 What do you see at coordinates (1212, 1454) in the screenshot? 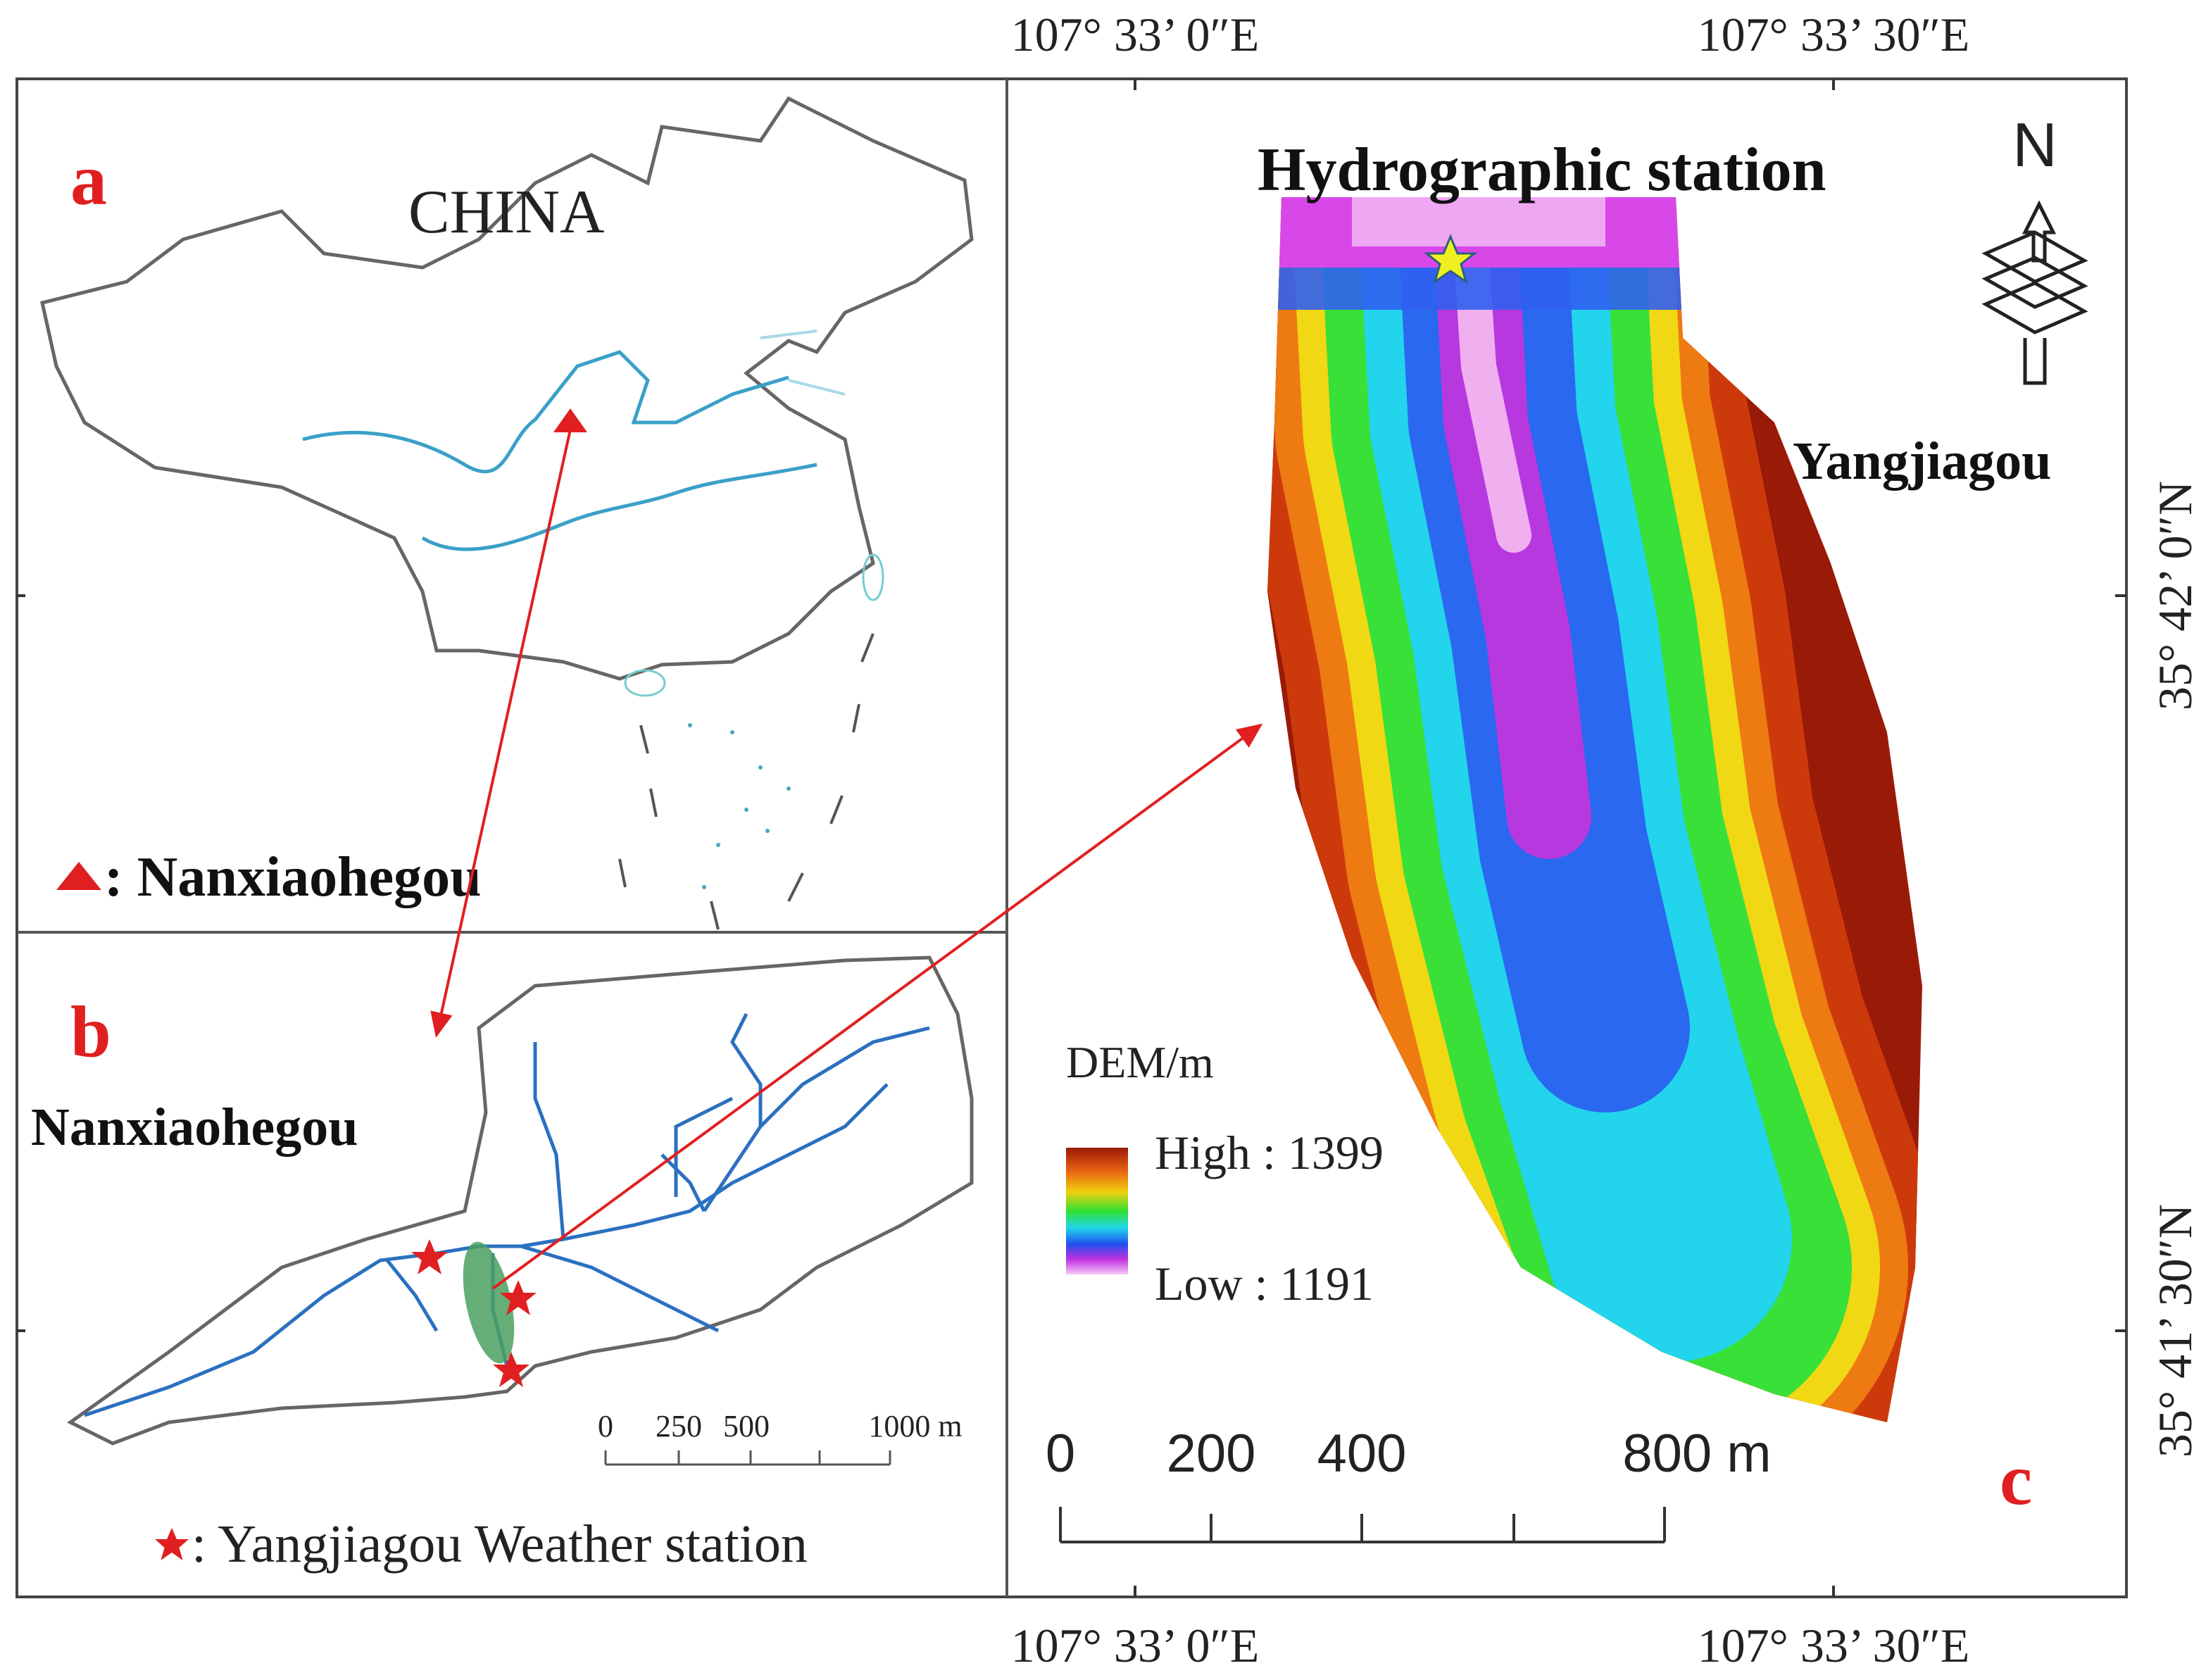
I see `scale-label: 200` at bounding box center [1212, 1454].